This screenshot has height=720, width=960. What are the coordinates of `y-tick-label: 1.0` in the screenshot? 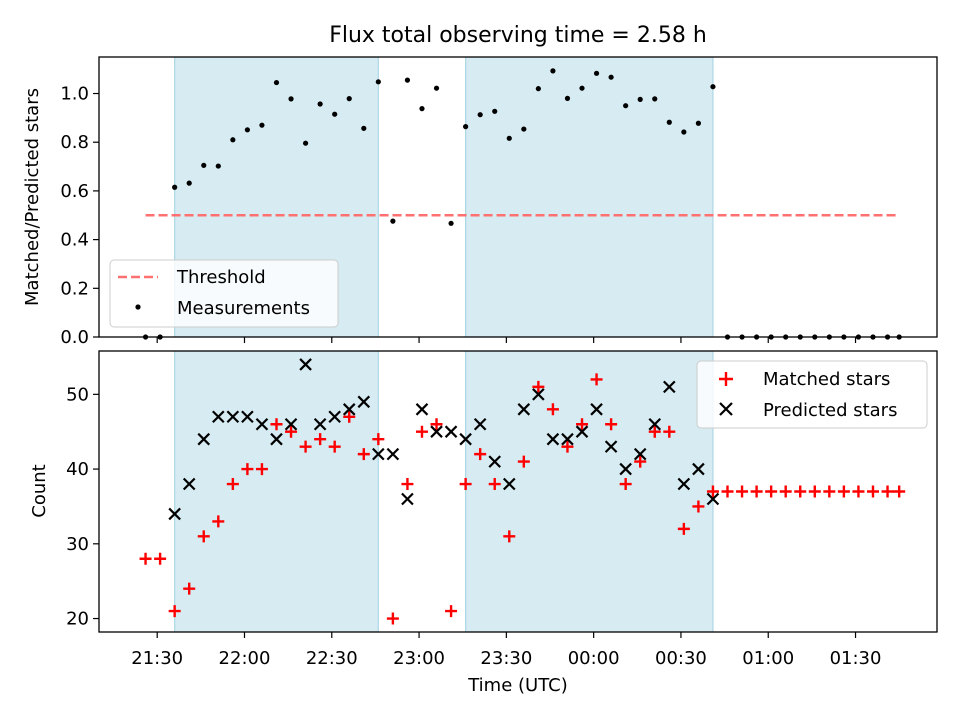 It's located at (74, 94).